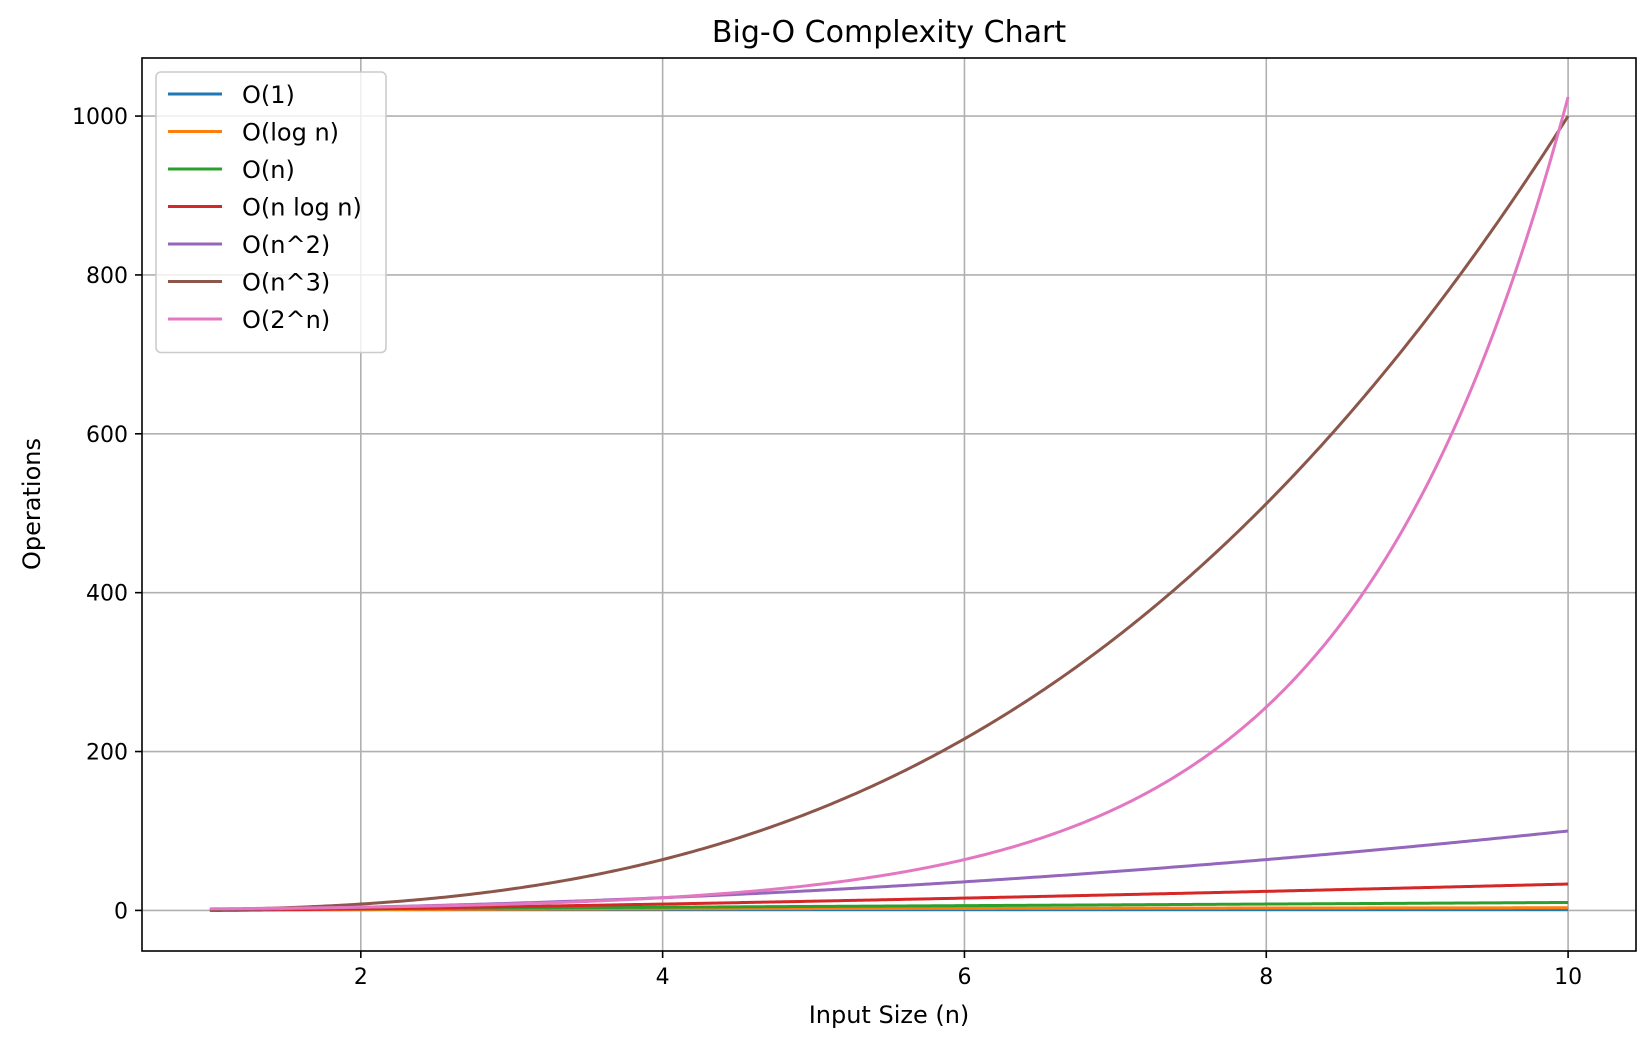  Describe the element at coordinates (107, 594) in the screenshot. I see `y-tick-label: 400` at that location.